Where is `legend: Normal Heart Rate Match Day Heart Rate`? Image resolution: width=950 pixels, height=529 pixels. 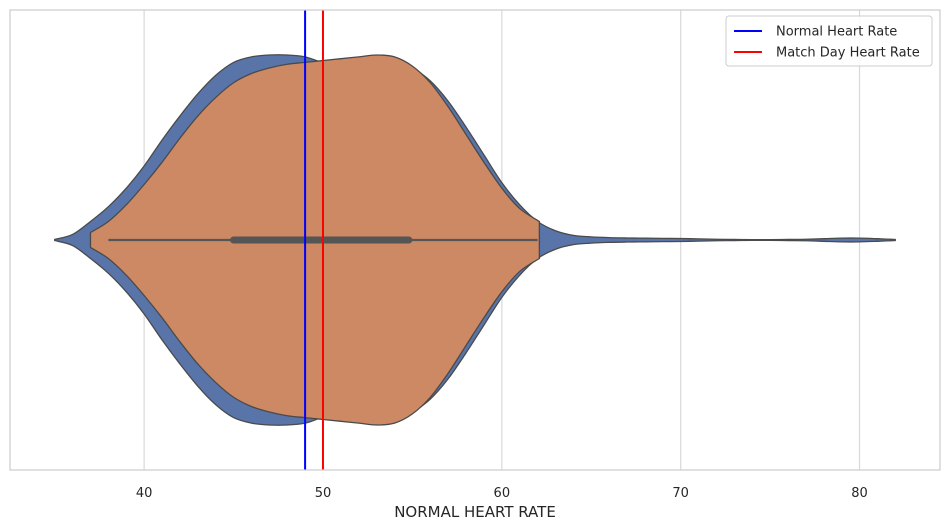
legend: Normal Heart Rate Match Day Heart Rate is located at coordinates (829, 41).